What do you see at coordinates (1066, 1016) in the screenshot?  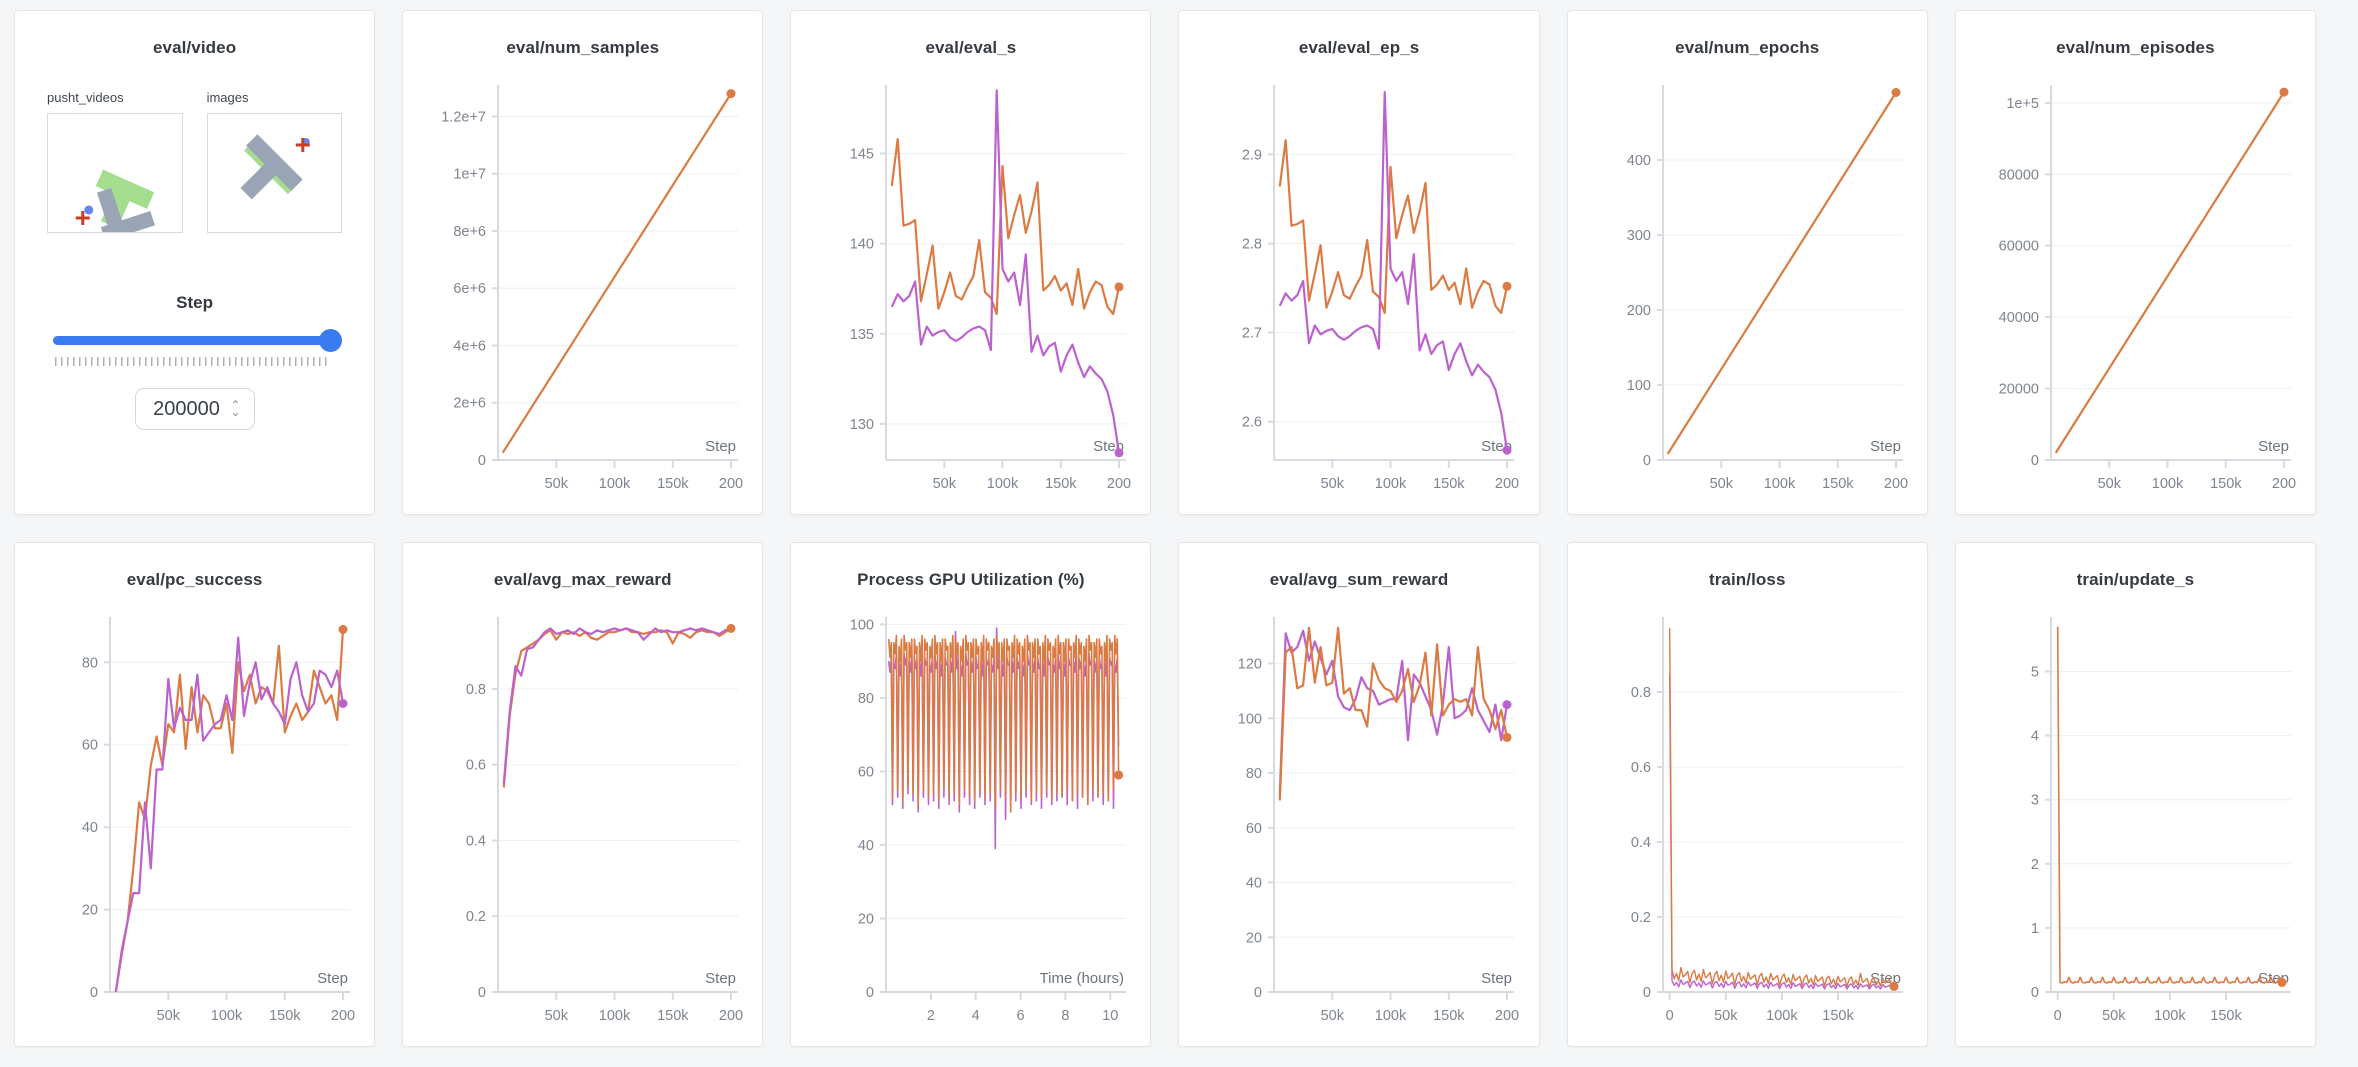 I see `x-tick-label: 8` at bounding box center [1066, 1016].